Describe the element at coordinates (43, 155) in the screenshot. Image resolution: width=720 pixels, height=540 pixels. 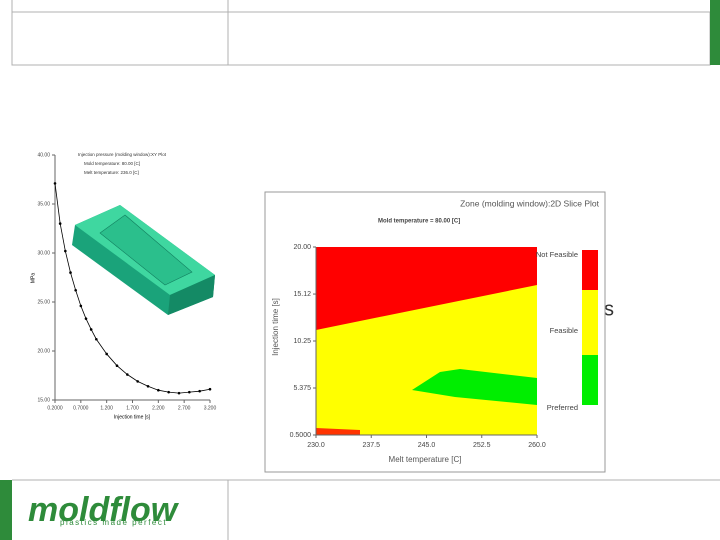
I see `y-tick-label: 40.00` at that location.